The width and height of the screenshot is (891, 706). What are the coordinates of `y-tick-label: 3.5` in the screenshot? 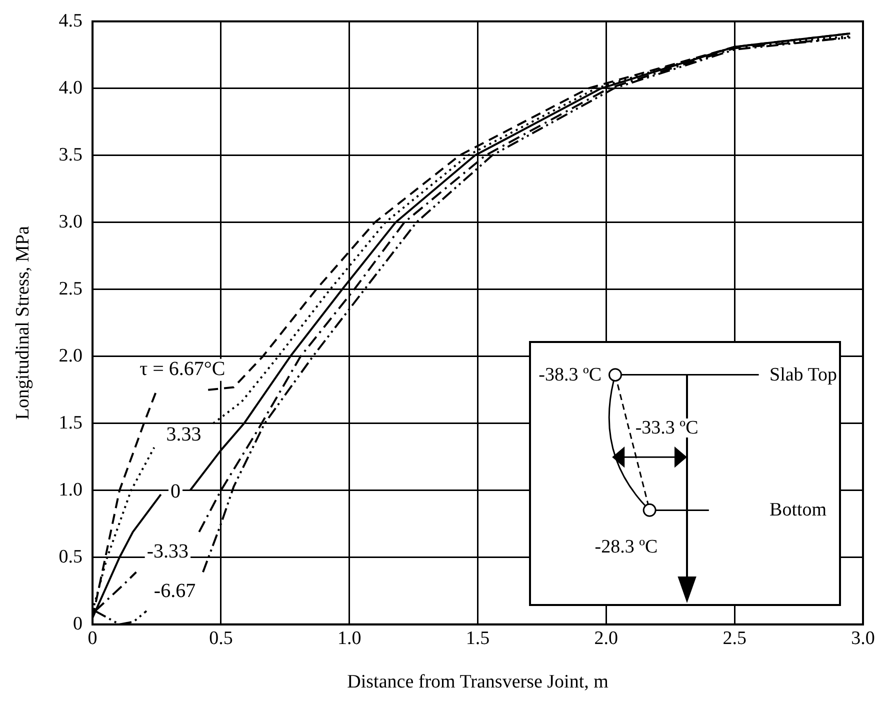 It's located at (70, 155).